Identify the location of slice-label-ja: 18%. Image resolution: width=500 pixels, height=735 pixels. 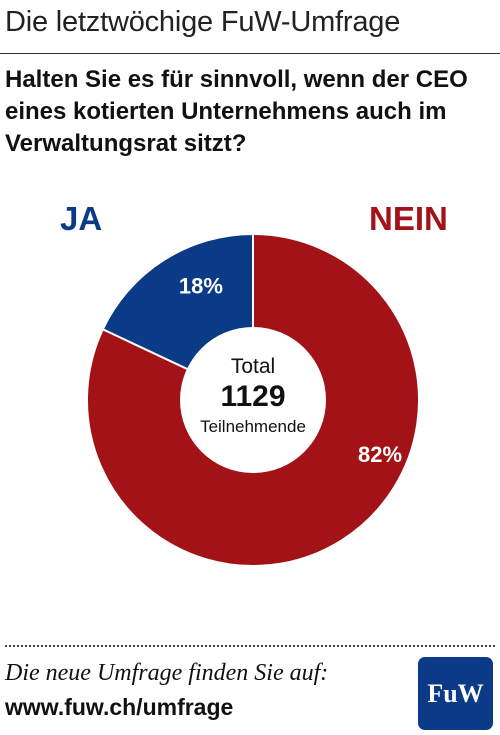
(201, 285).